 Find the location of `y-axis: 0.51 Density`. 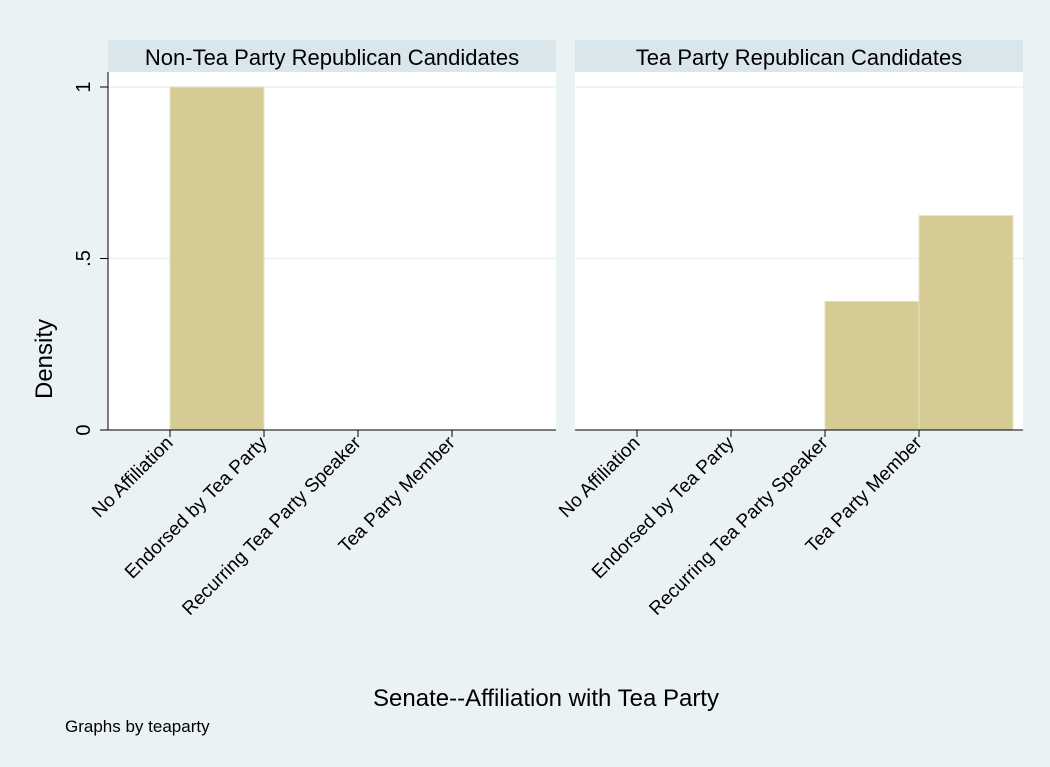

y-axis: 0.51 Density is located at coordinates (70, 254).